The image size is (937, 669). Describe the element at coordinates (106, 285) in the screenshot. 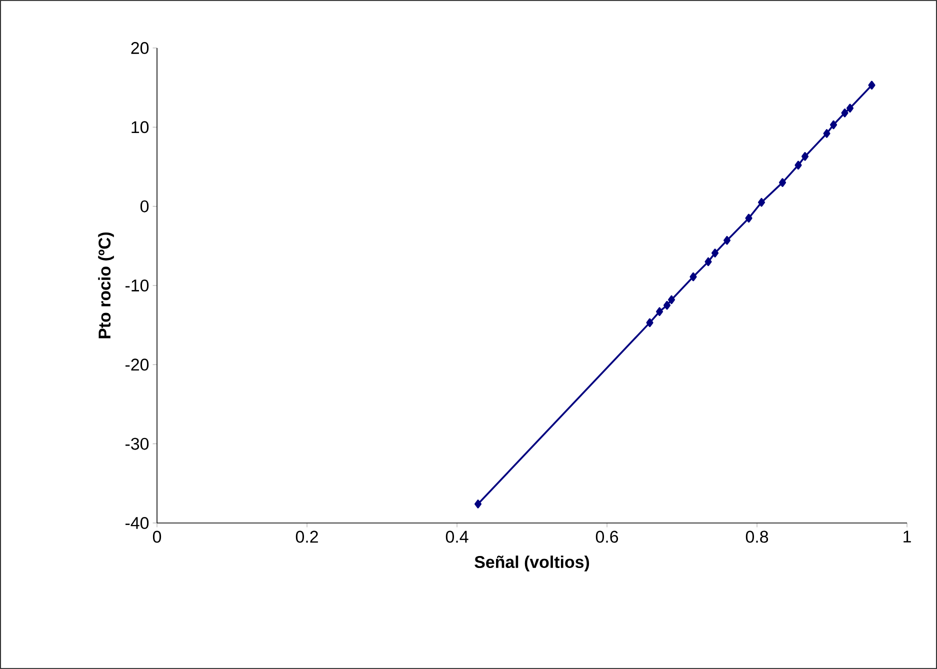

I see `y-axis-title: Pto rocio (ºC)` at that location.